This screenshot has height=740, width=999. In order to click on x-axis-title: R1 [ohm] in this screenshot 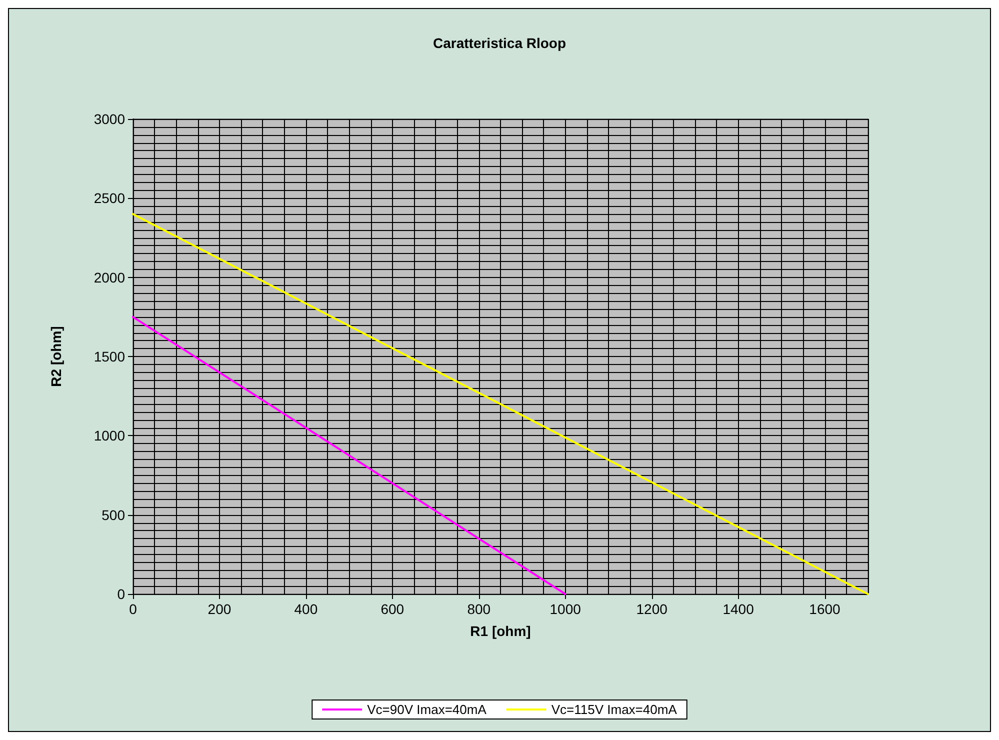, I will do `click(500, 631)`.